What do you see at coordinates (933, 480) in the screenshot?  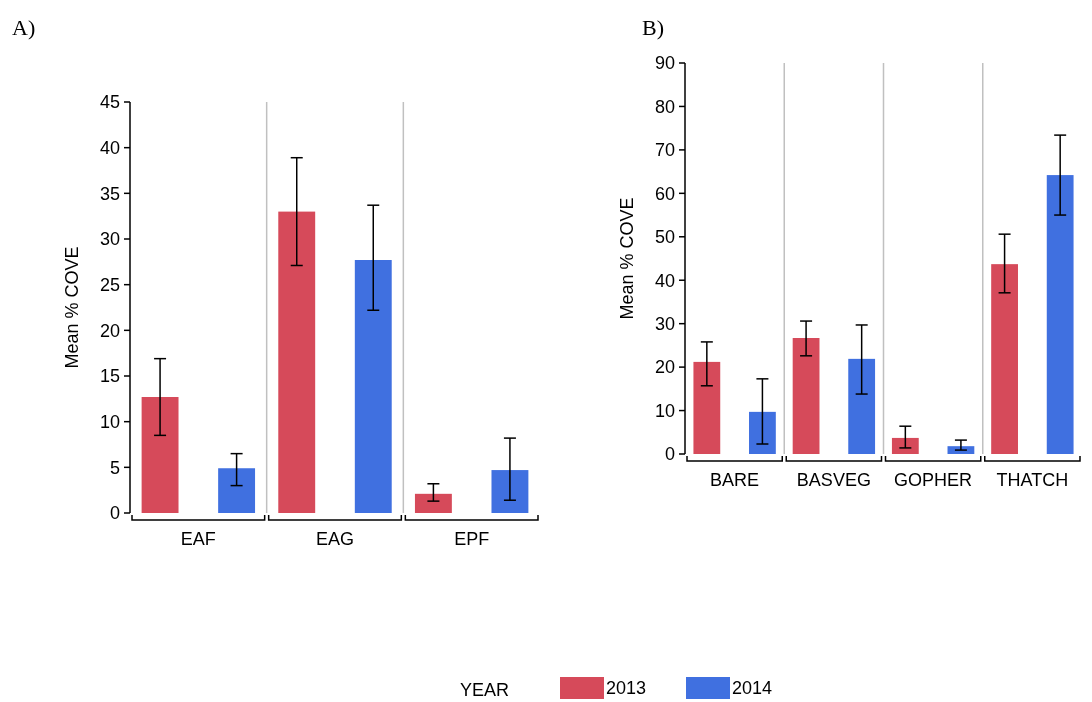 I see `x-tick-label: GOPHER` at bounding box center [933, 480].